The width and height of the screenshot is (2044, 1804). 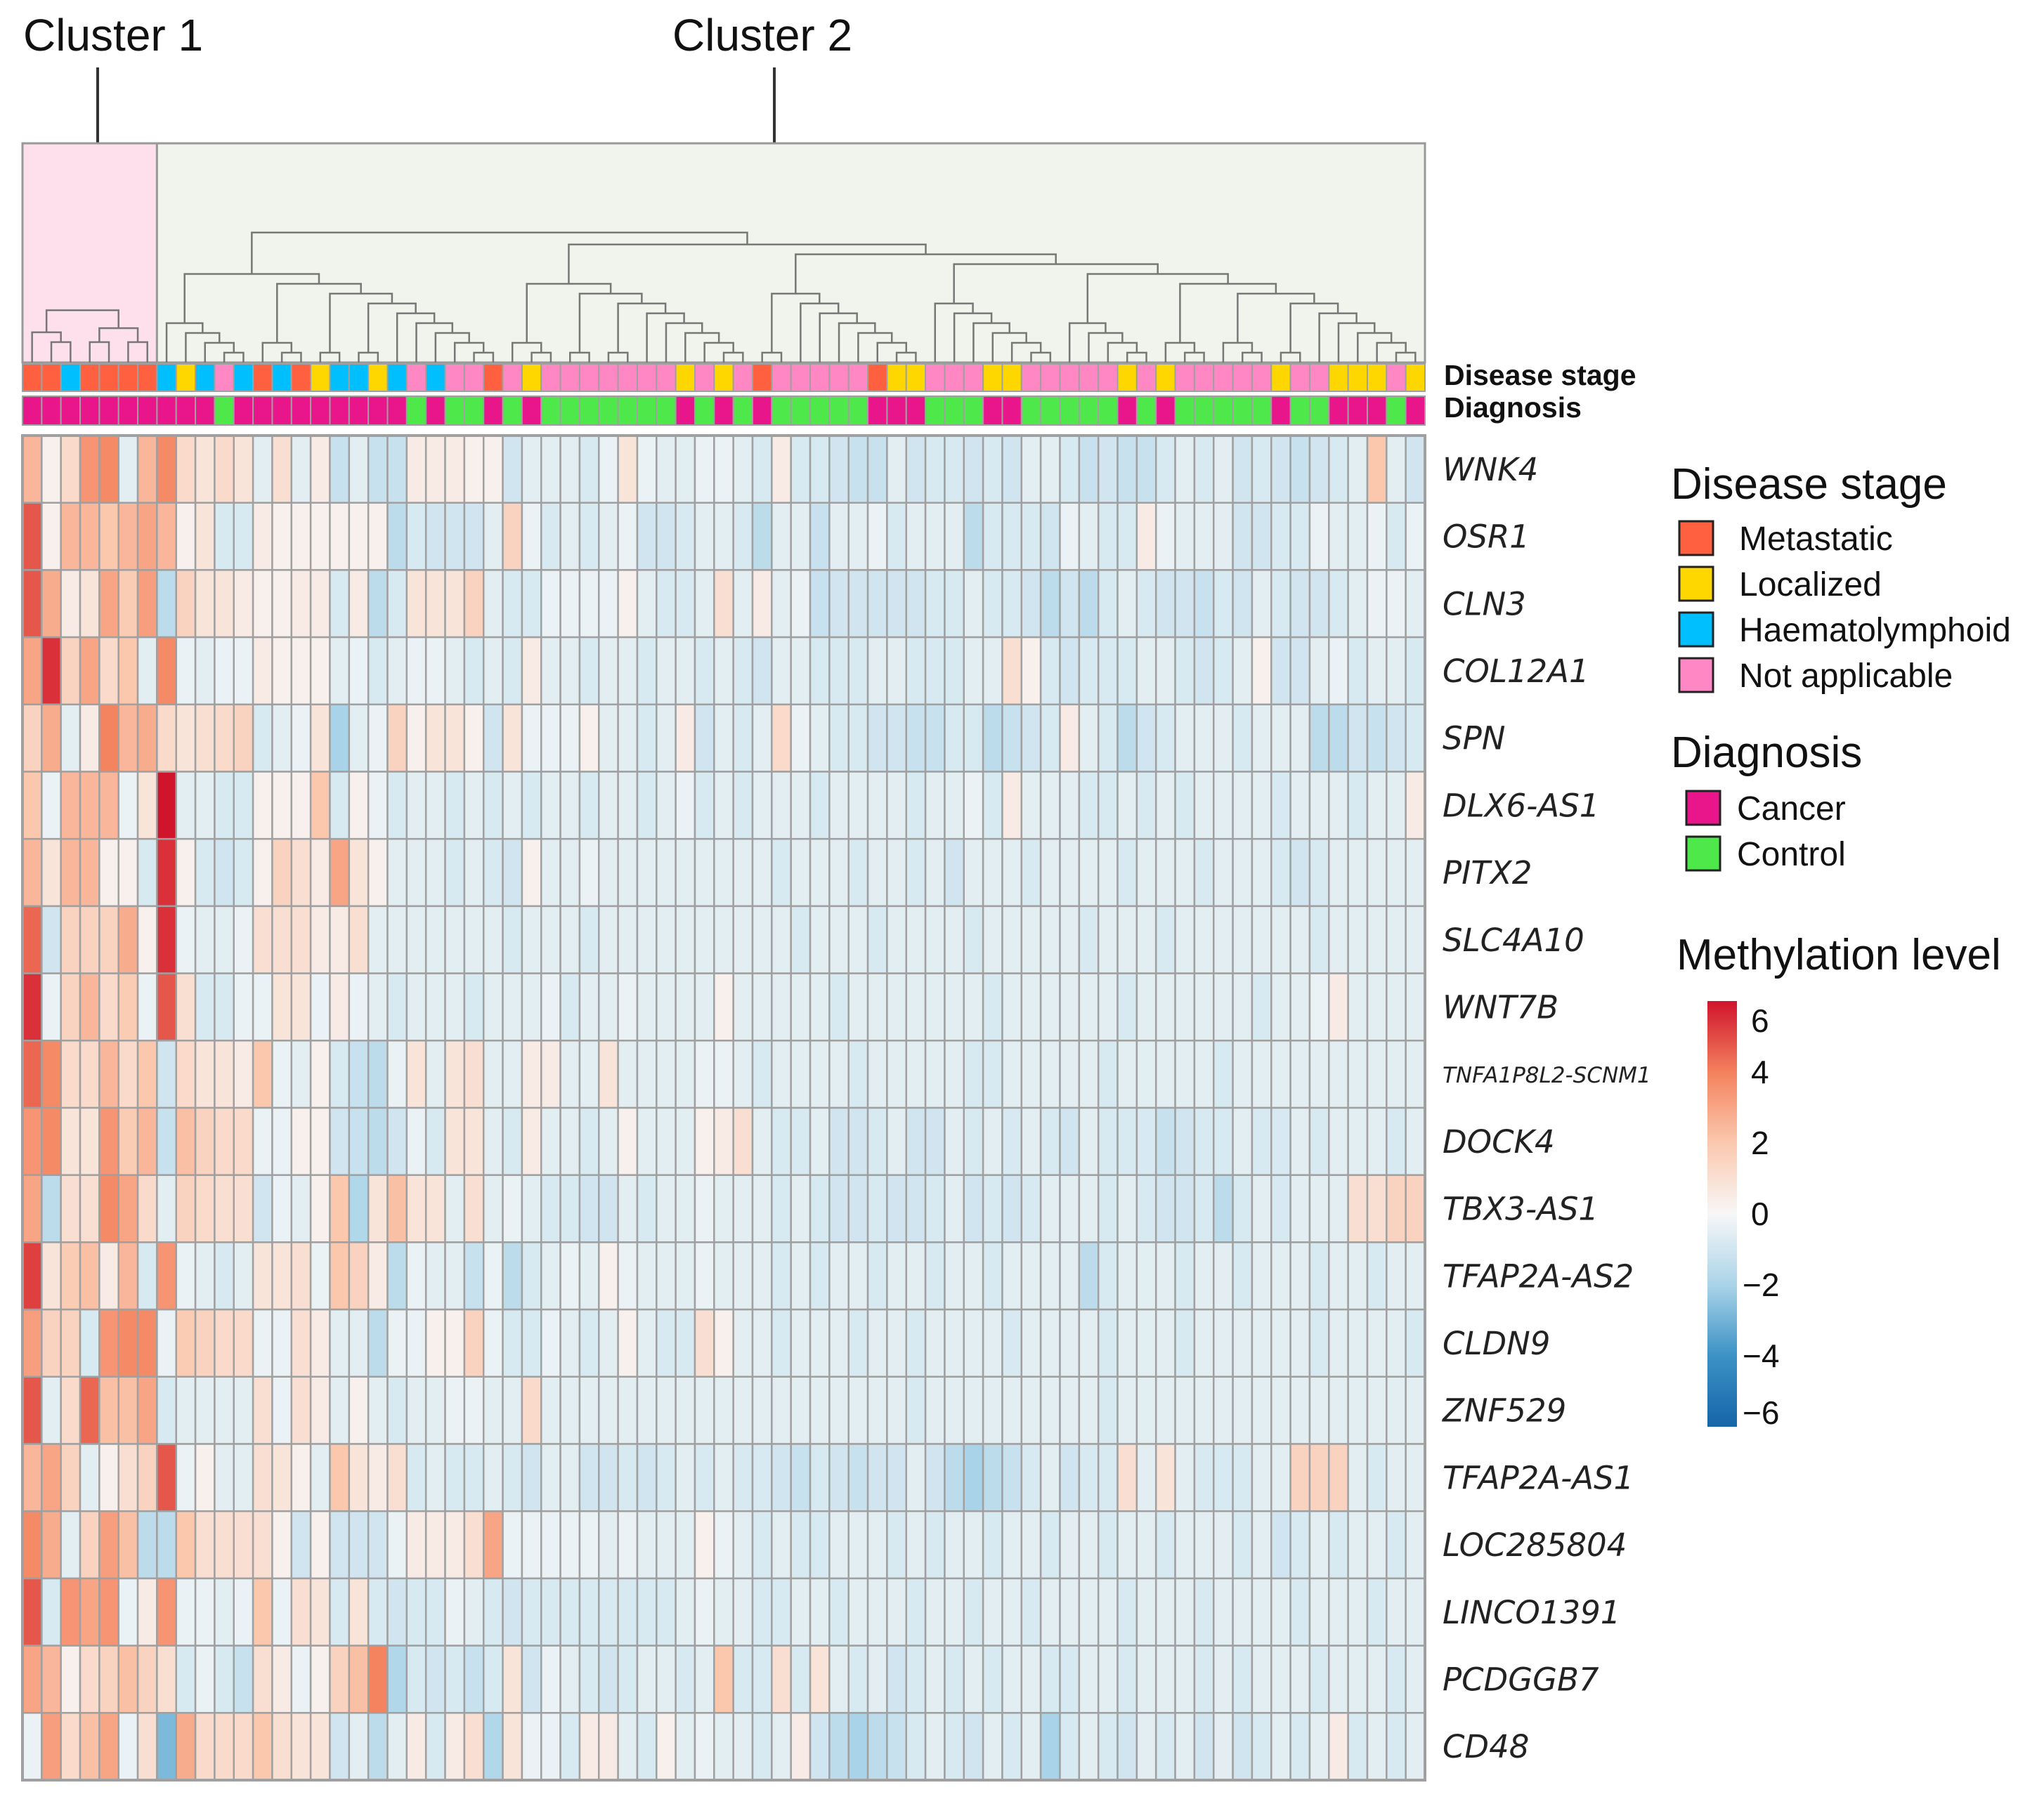 What do you see at coordinates (437, 77) in the screenshot?
I see `cluster-labels: Cluster 1 Cluster 2` at bounding box center [437, 77].